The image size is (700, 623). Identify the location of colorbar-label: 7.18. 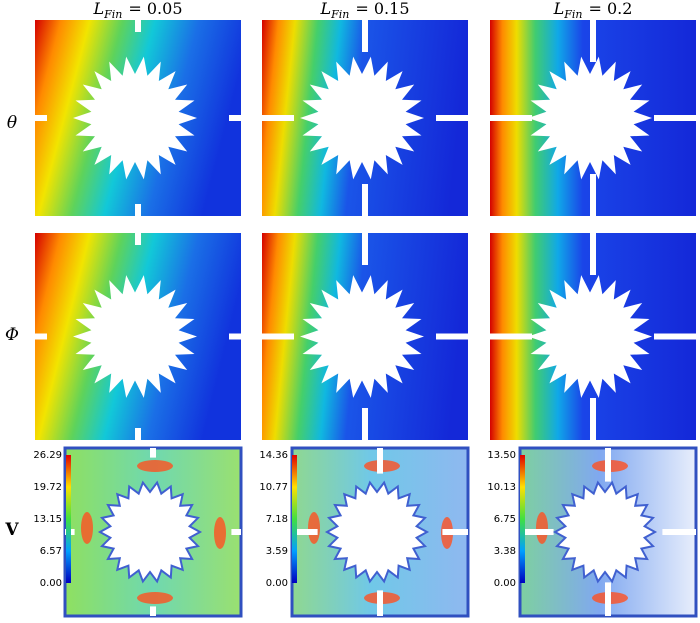
(277, 519).